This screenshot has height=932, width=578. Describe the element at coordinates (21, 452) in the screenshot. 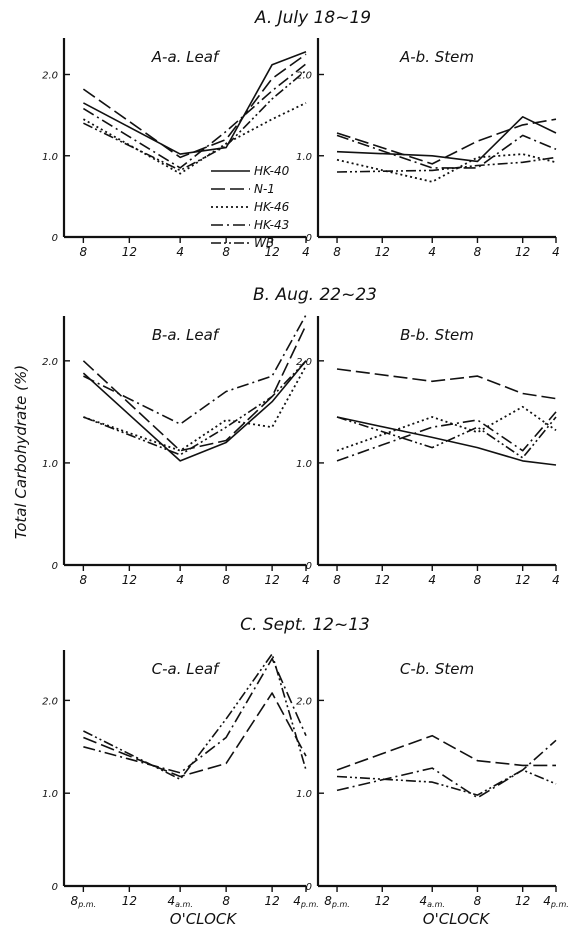

I see `y-axis-label: Total Carbohydrate (%)` at that location.